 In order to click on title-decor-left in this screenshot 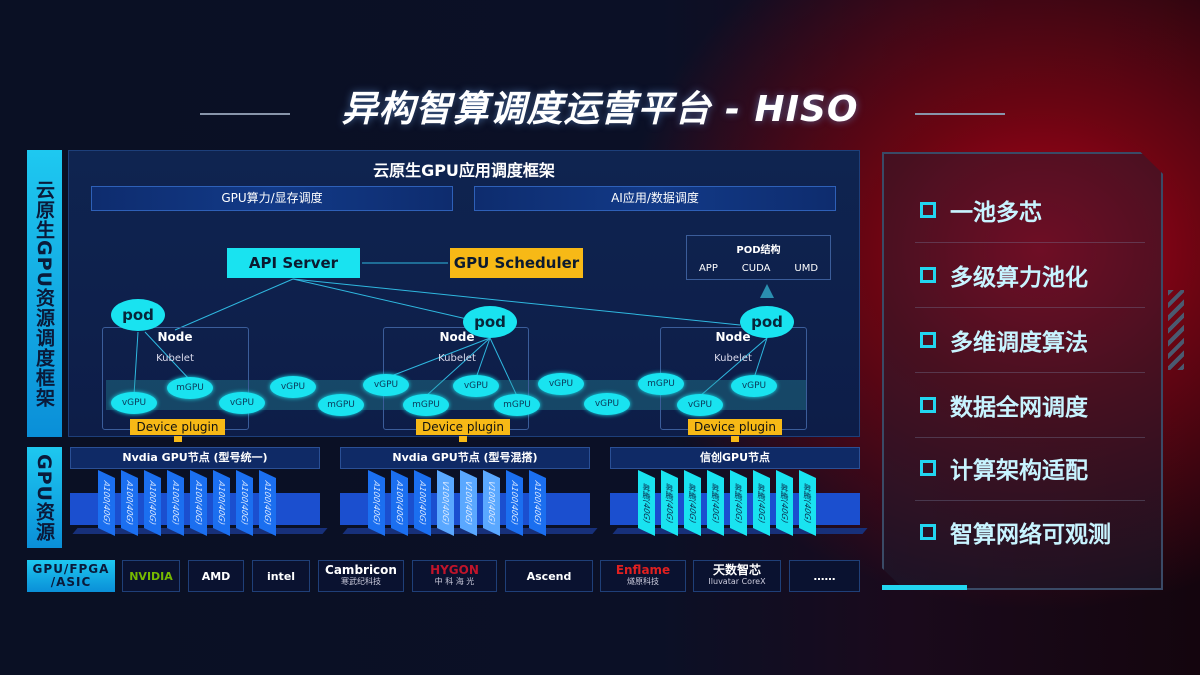, I will do `click(245, 114)`.